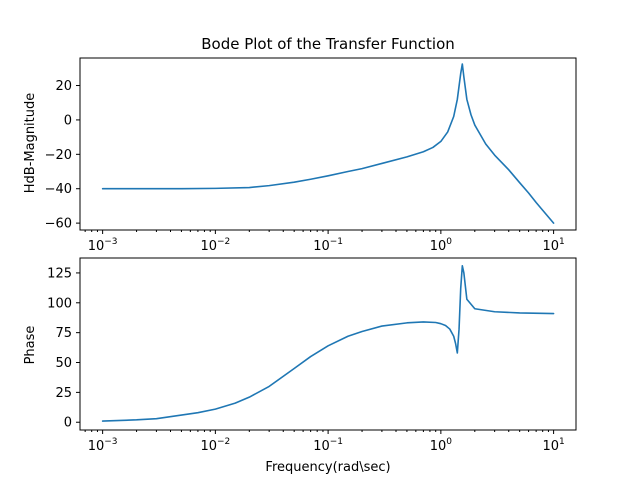  I want to click on phase-y-tick-label: 0, so click(68, 423).